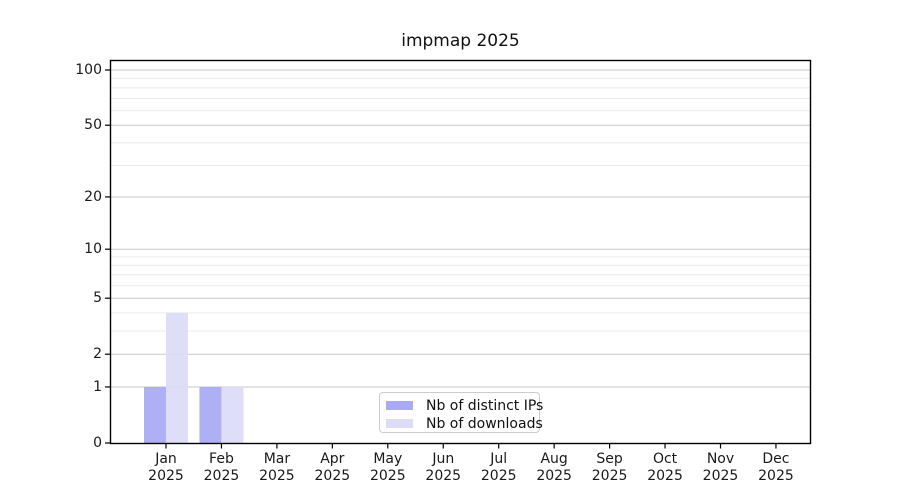  I want to click on x-tick-label-month: Apr, so click(332, 459).